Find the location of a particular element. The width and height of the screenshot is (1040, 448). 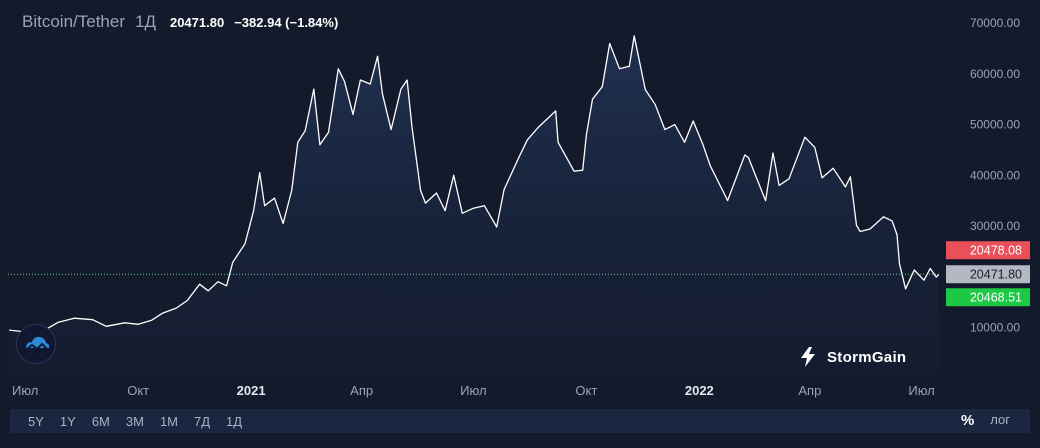

range-1m-button: 1M is located at coordinates (168, 421).